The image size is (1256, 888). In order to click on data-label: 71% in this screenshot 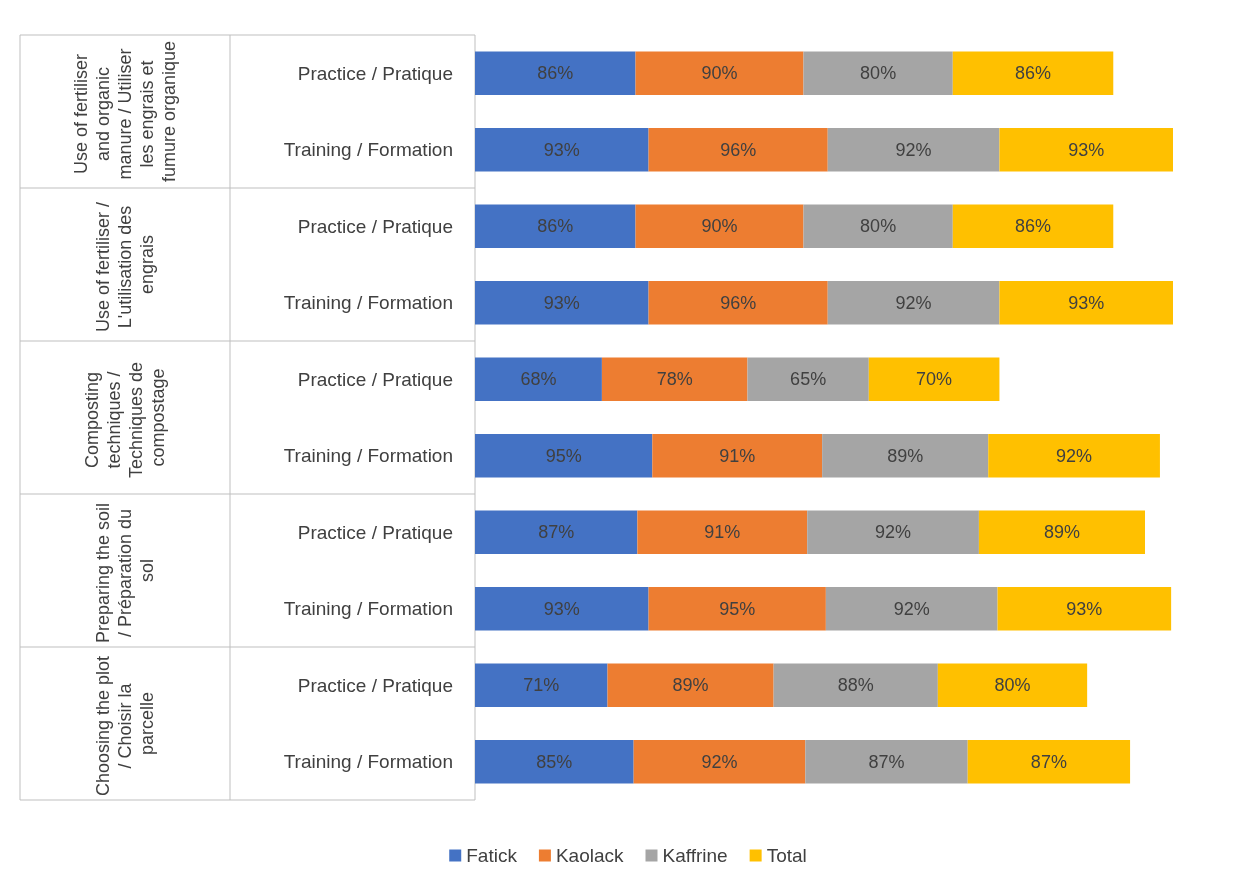, I will do `click(541, 685)`.